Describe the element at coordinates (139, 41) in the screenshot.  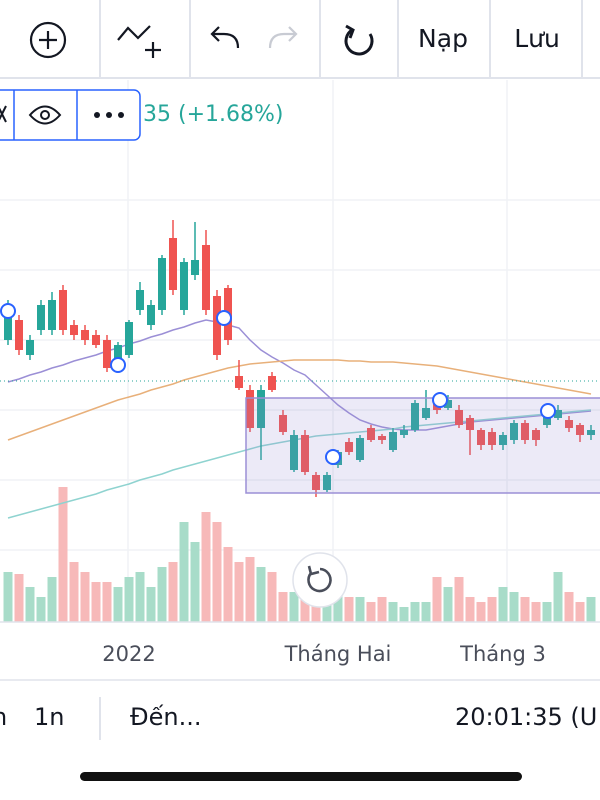
I see `indicator-button` at that location.